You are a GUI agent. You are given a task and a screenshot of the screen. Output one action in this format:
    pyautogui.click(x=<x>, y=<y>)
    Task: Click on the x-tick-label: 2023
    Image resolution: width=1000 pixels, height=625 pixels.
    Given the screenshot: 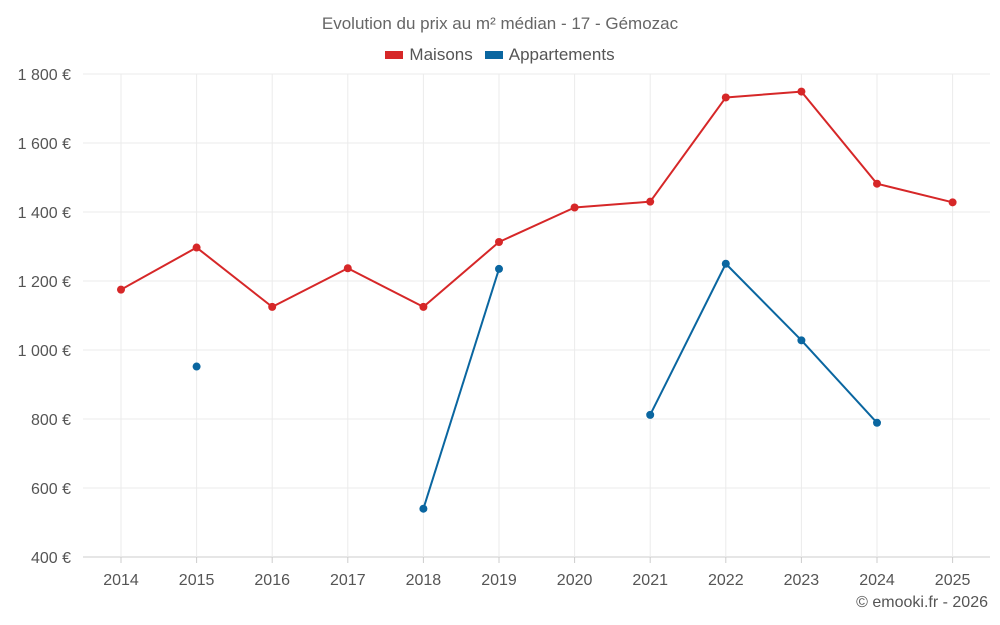 What is the action you would take?
    pyautogui.click(x=802, y=580)
    